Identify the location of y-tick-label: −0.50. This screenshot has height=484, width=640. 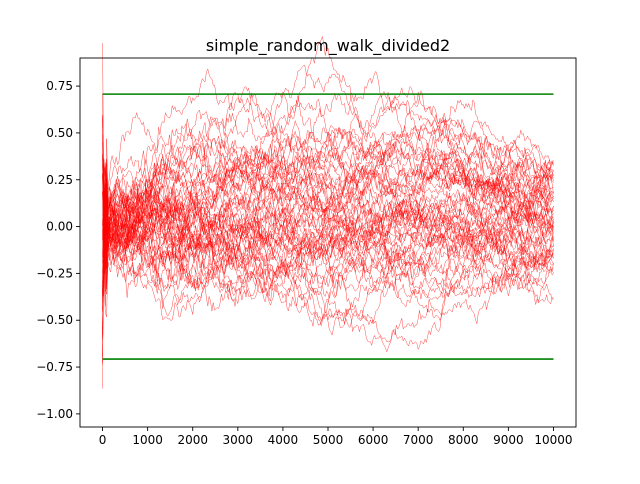
(54, 320).